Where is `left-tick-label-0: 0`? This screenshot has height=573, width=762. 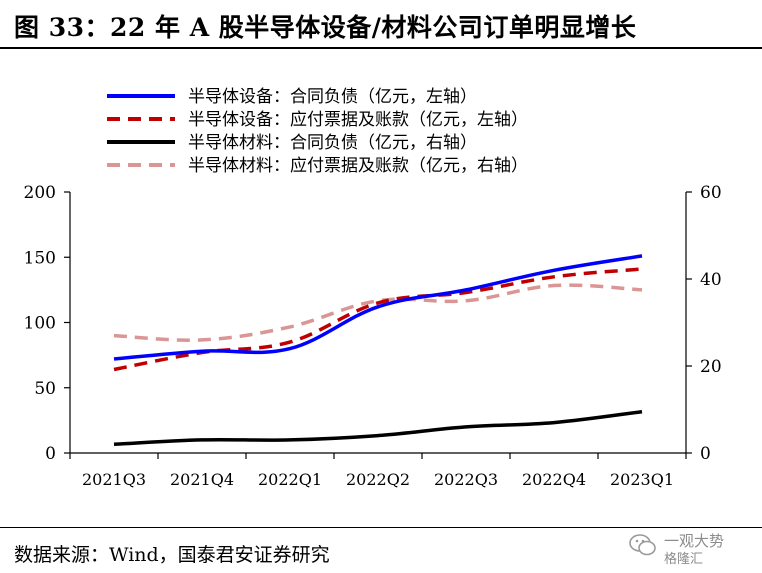 left-tick-label-0: 0 is located at coordinates (50, 454).